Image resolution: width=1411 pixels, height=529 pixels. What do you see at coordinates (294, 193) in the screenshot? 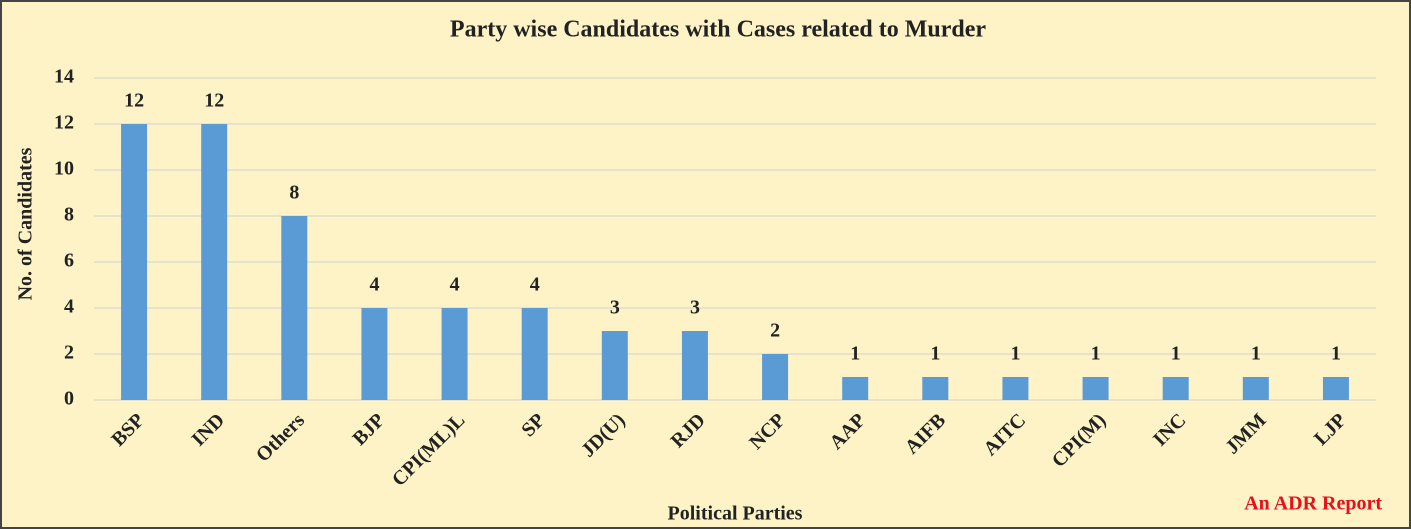
I see `data-label: 8` at bounding box center [294, 193].